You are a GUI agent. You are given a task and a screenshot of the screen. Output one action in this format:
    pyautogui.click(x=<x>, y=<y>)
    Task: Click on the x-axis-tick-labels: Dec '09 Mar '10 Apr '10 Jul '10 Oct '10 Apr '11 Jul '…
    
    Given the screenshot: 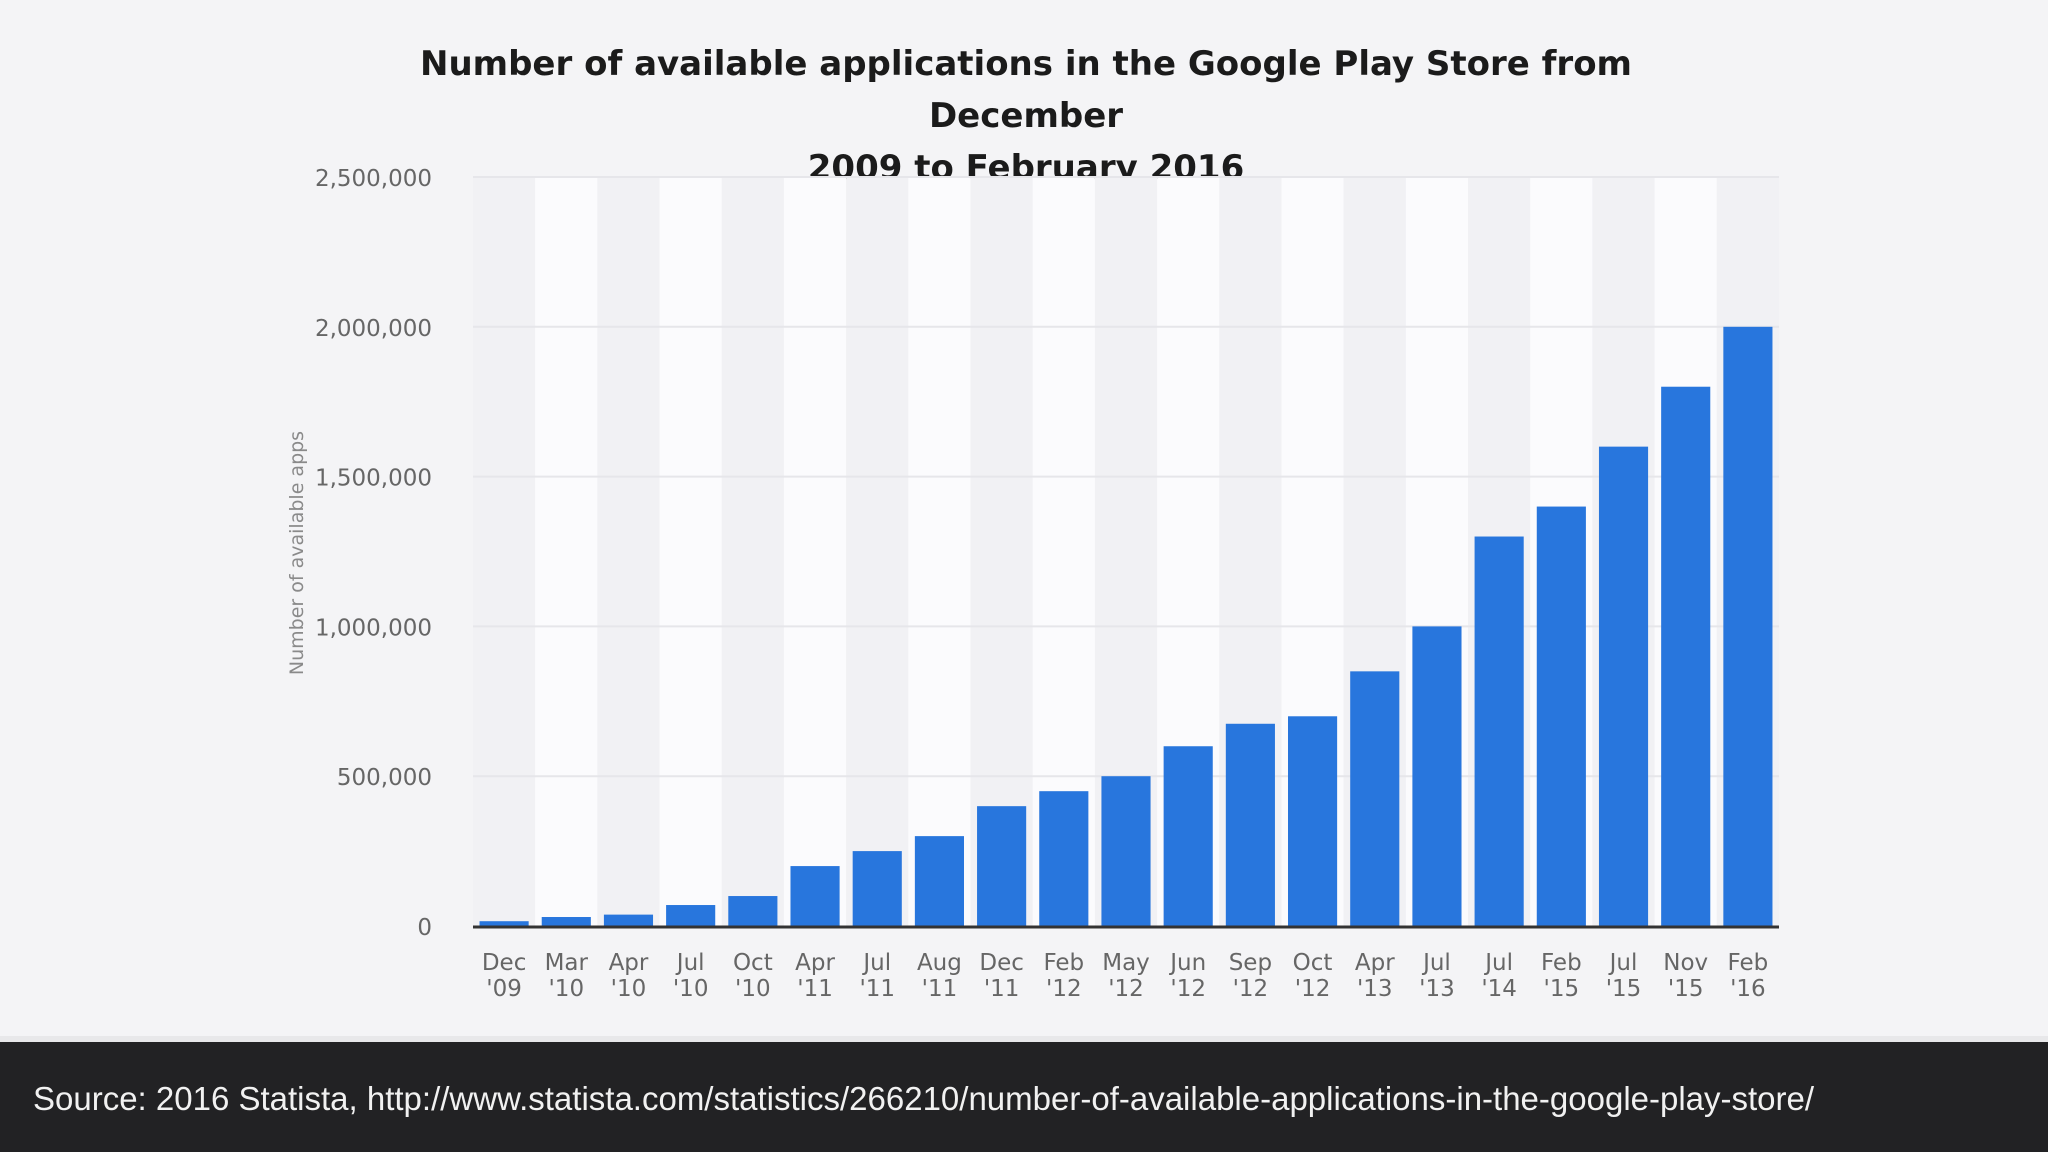 What is the action you would take?
    pyautogui.click(x=1125, y=976)
    